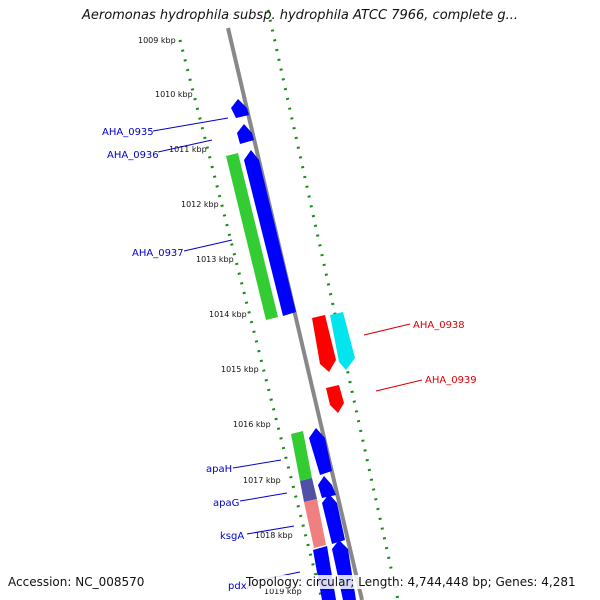  What do you see at coordinates (158, 253) in the screenshot?
I see `gene-label-aha-0937: AHA_0937` at bounding box center [158, 253].